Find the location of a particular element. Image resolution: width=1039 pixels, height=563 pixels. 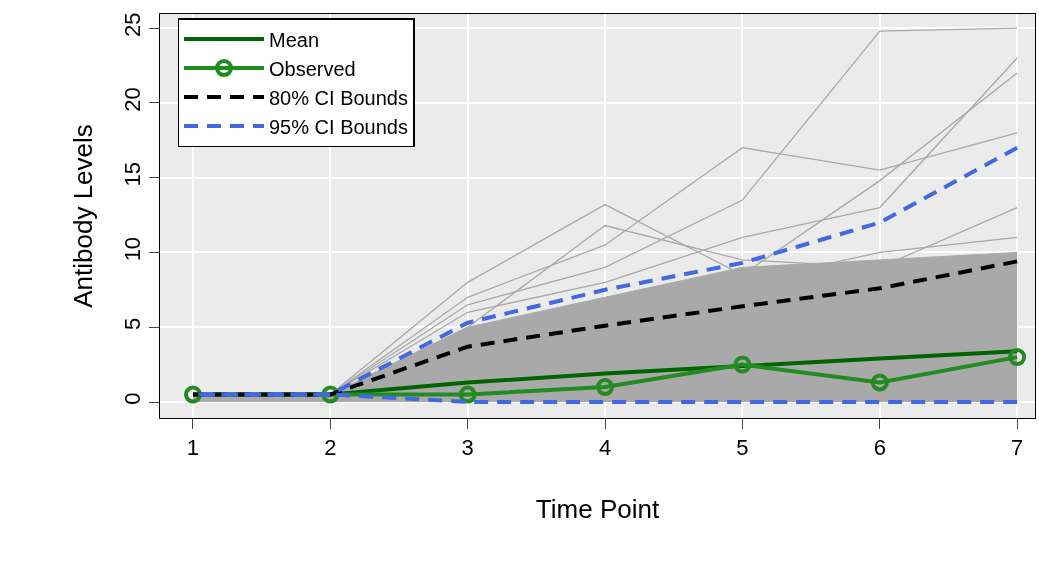

x-tick-label: 4 is located at coordinates (605, 448).